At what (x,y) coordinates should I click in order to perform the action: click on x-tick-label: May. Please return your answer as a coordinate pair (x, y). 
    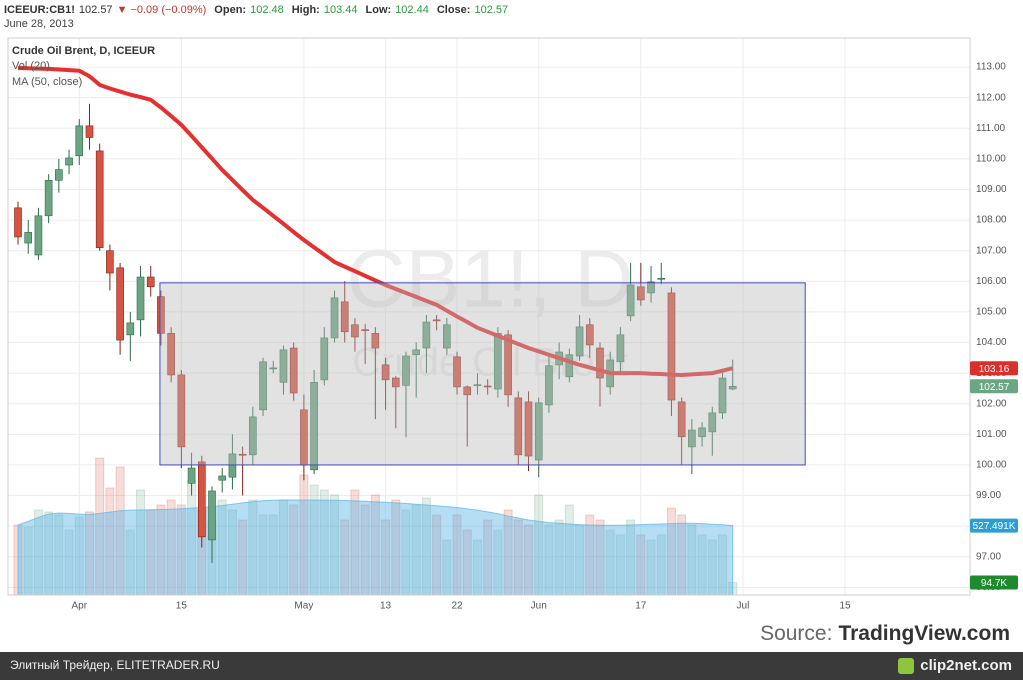
    Looking at the image, I should click on (303, 606).